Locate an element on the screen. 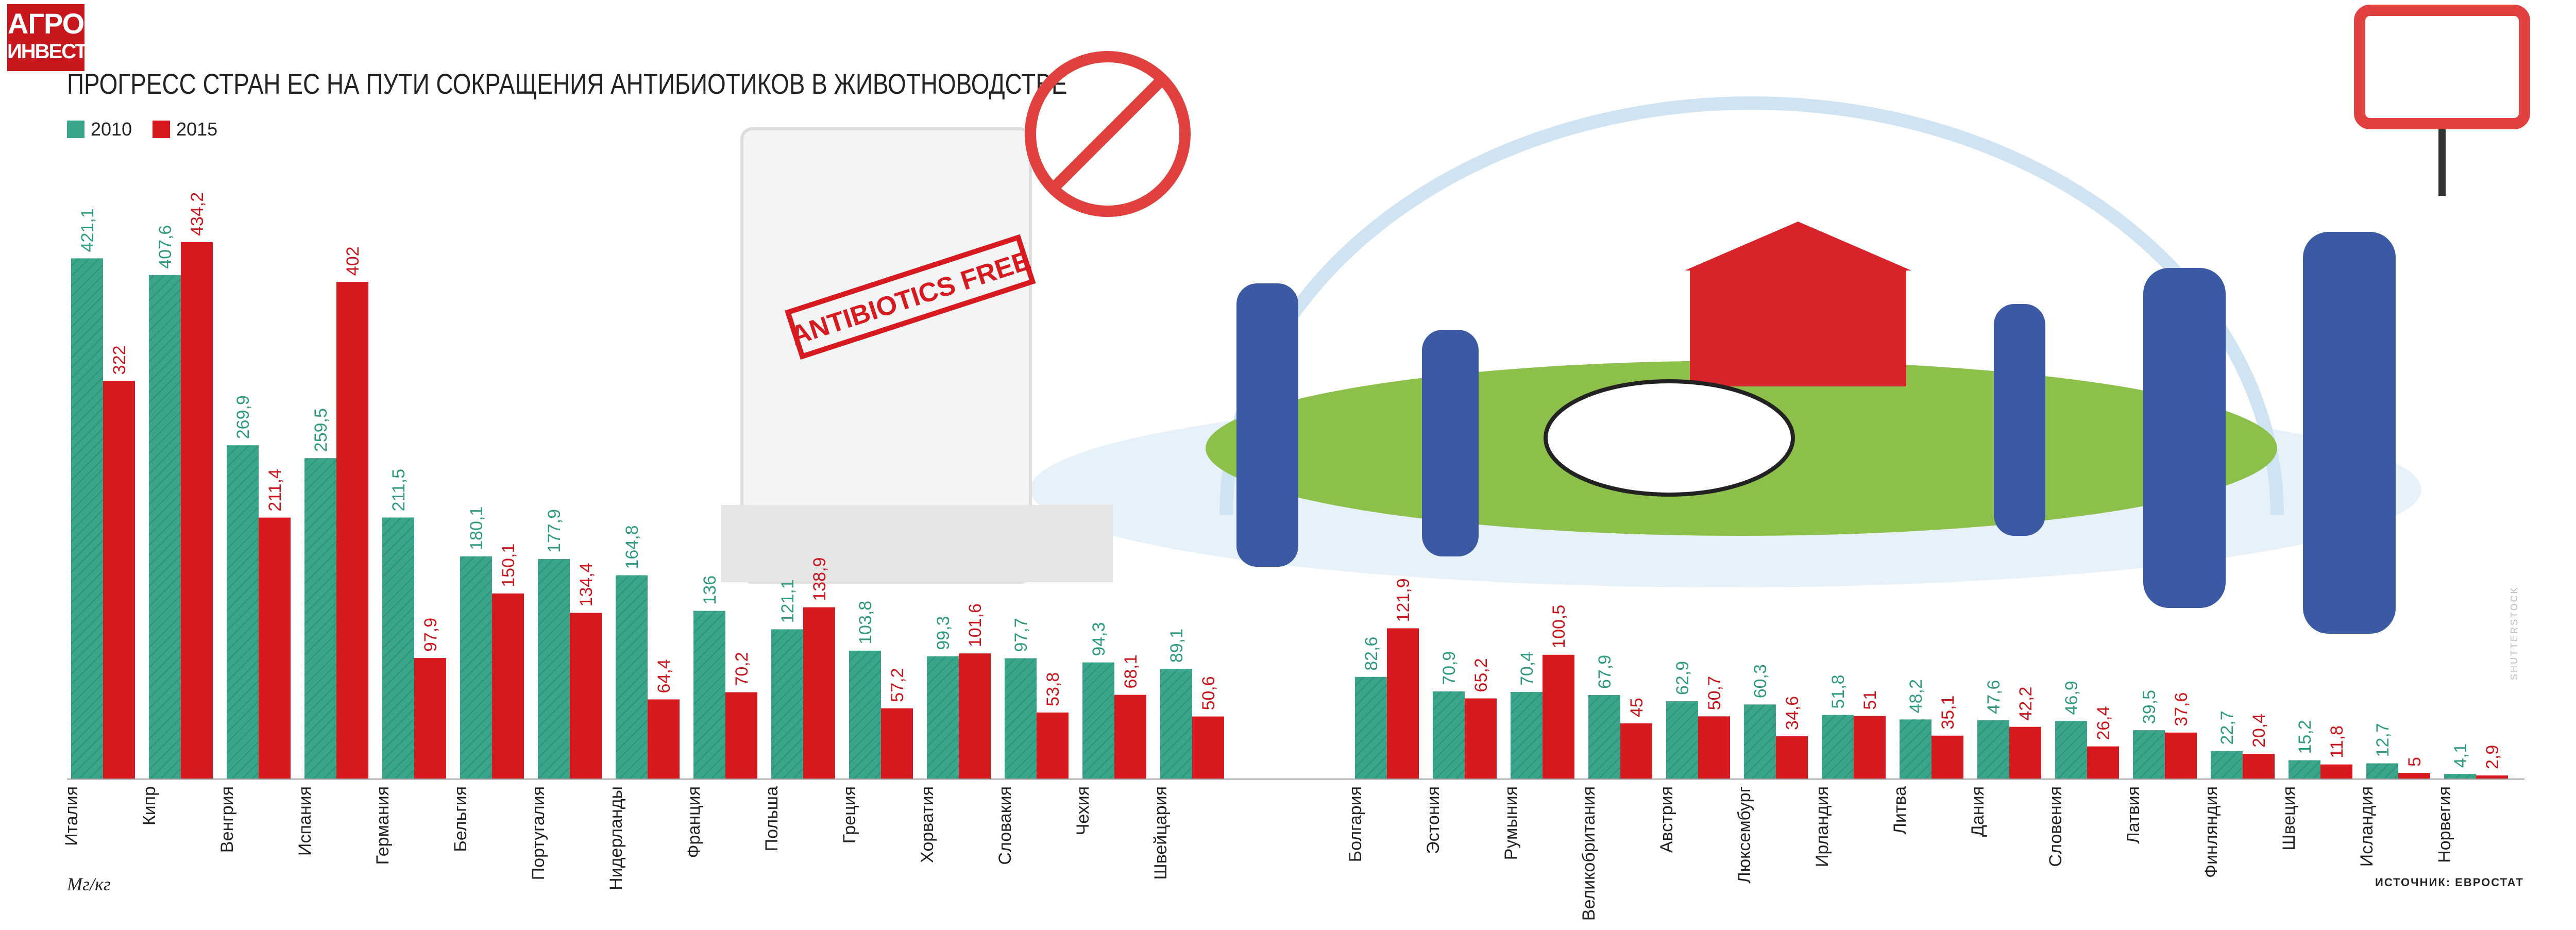  data-label-2015-cat-9: 138,9 is located at coordinates (819, 579).